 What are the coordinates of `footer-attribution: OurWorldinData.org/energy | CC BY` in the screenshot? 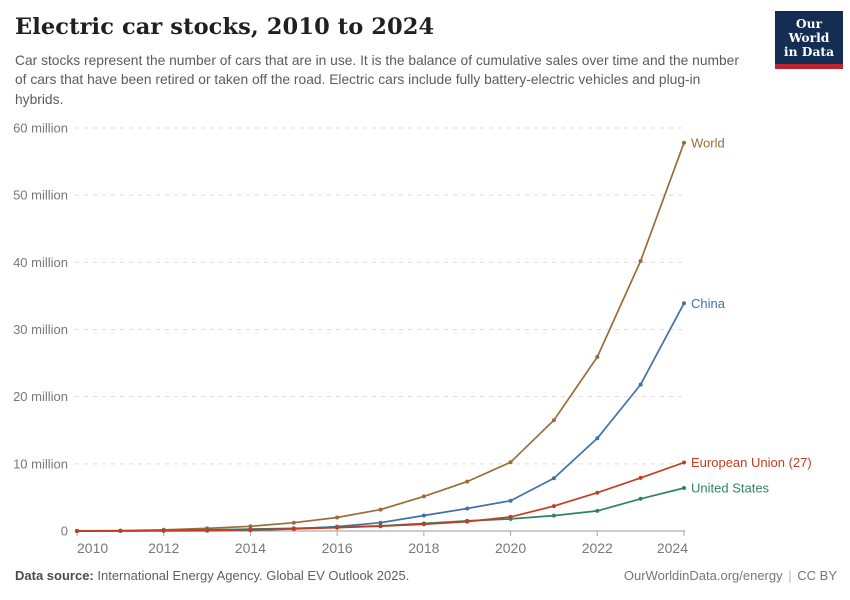 It's located at (730, 575).